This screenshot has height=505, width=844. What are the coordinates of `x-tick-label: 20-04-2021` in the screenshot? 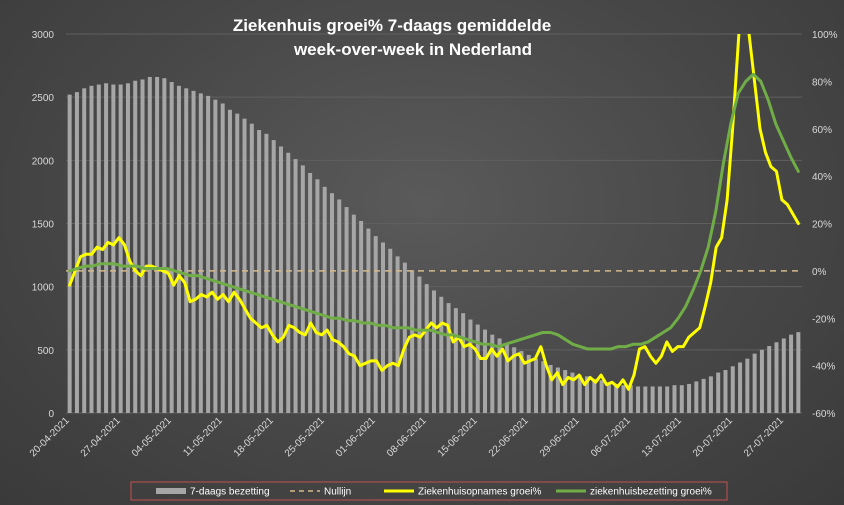 It's located at (50, 437).